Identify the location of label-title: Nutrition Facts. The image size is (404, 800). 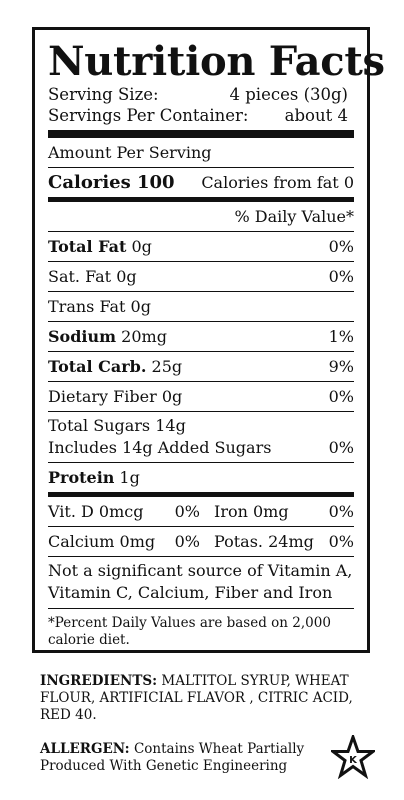
(216, 61).